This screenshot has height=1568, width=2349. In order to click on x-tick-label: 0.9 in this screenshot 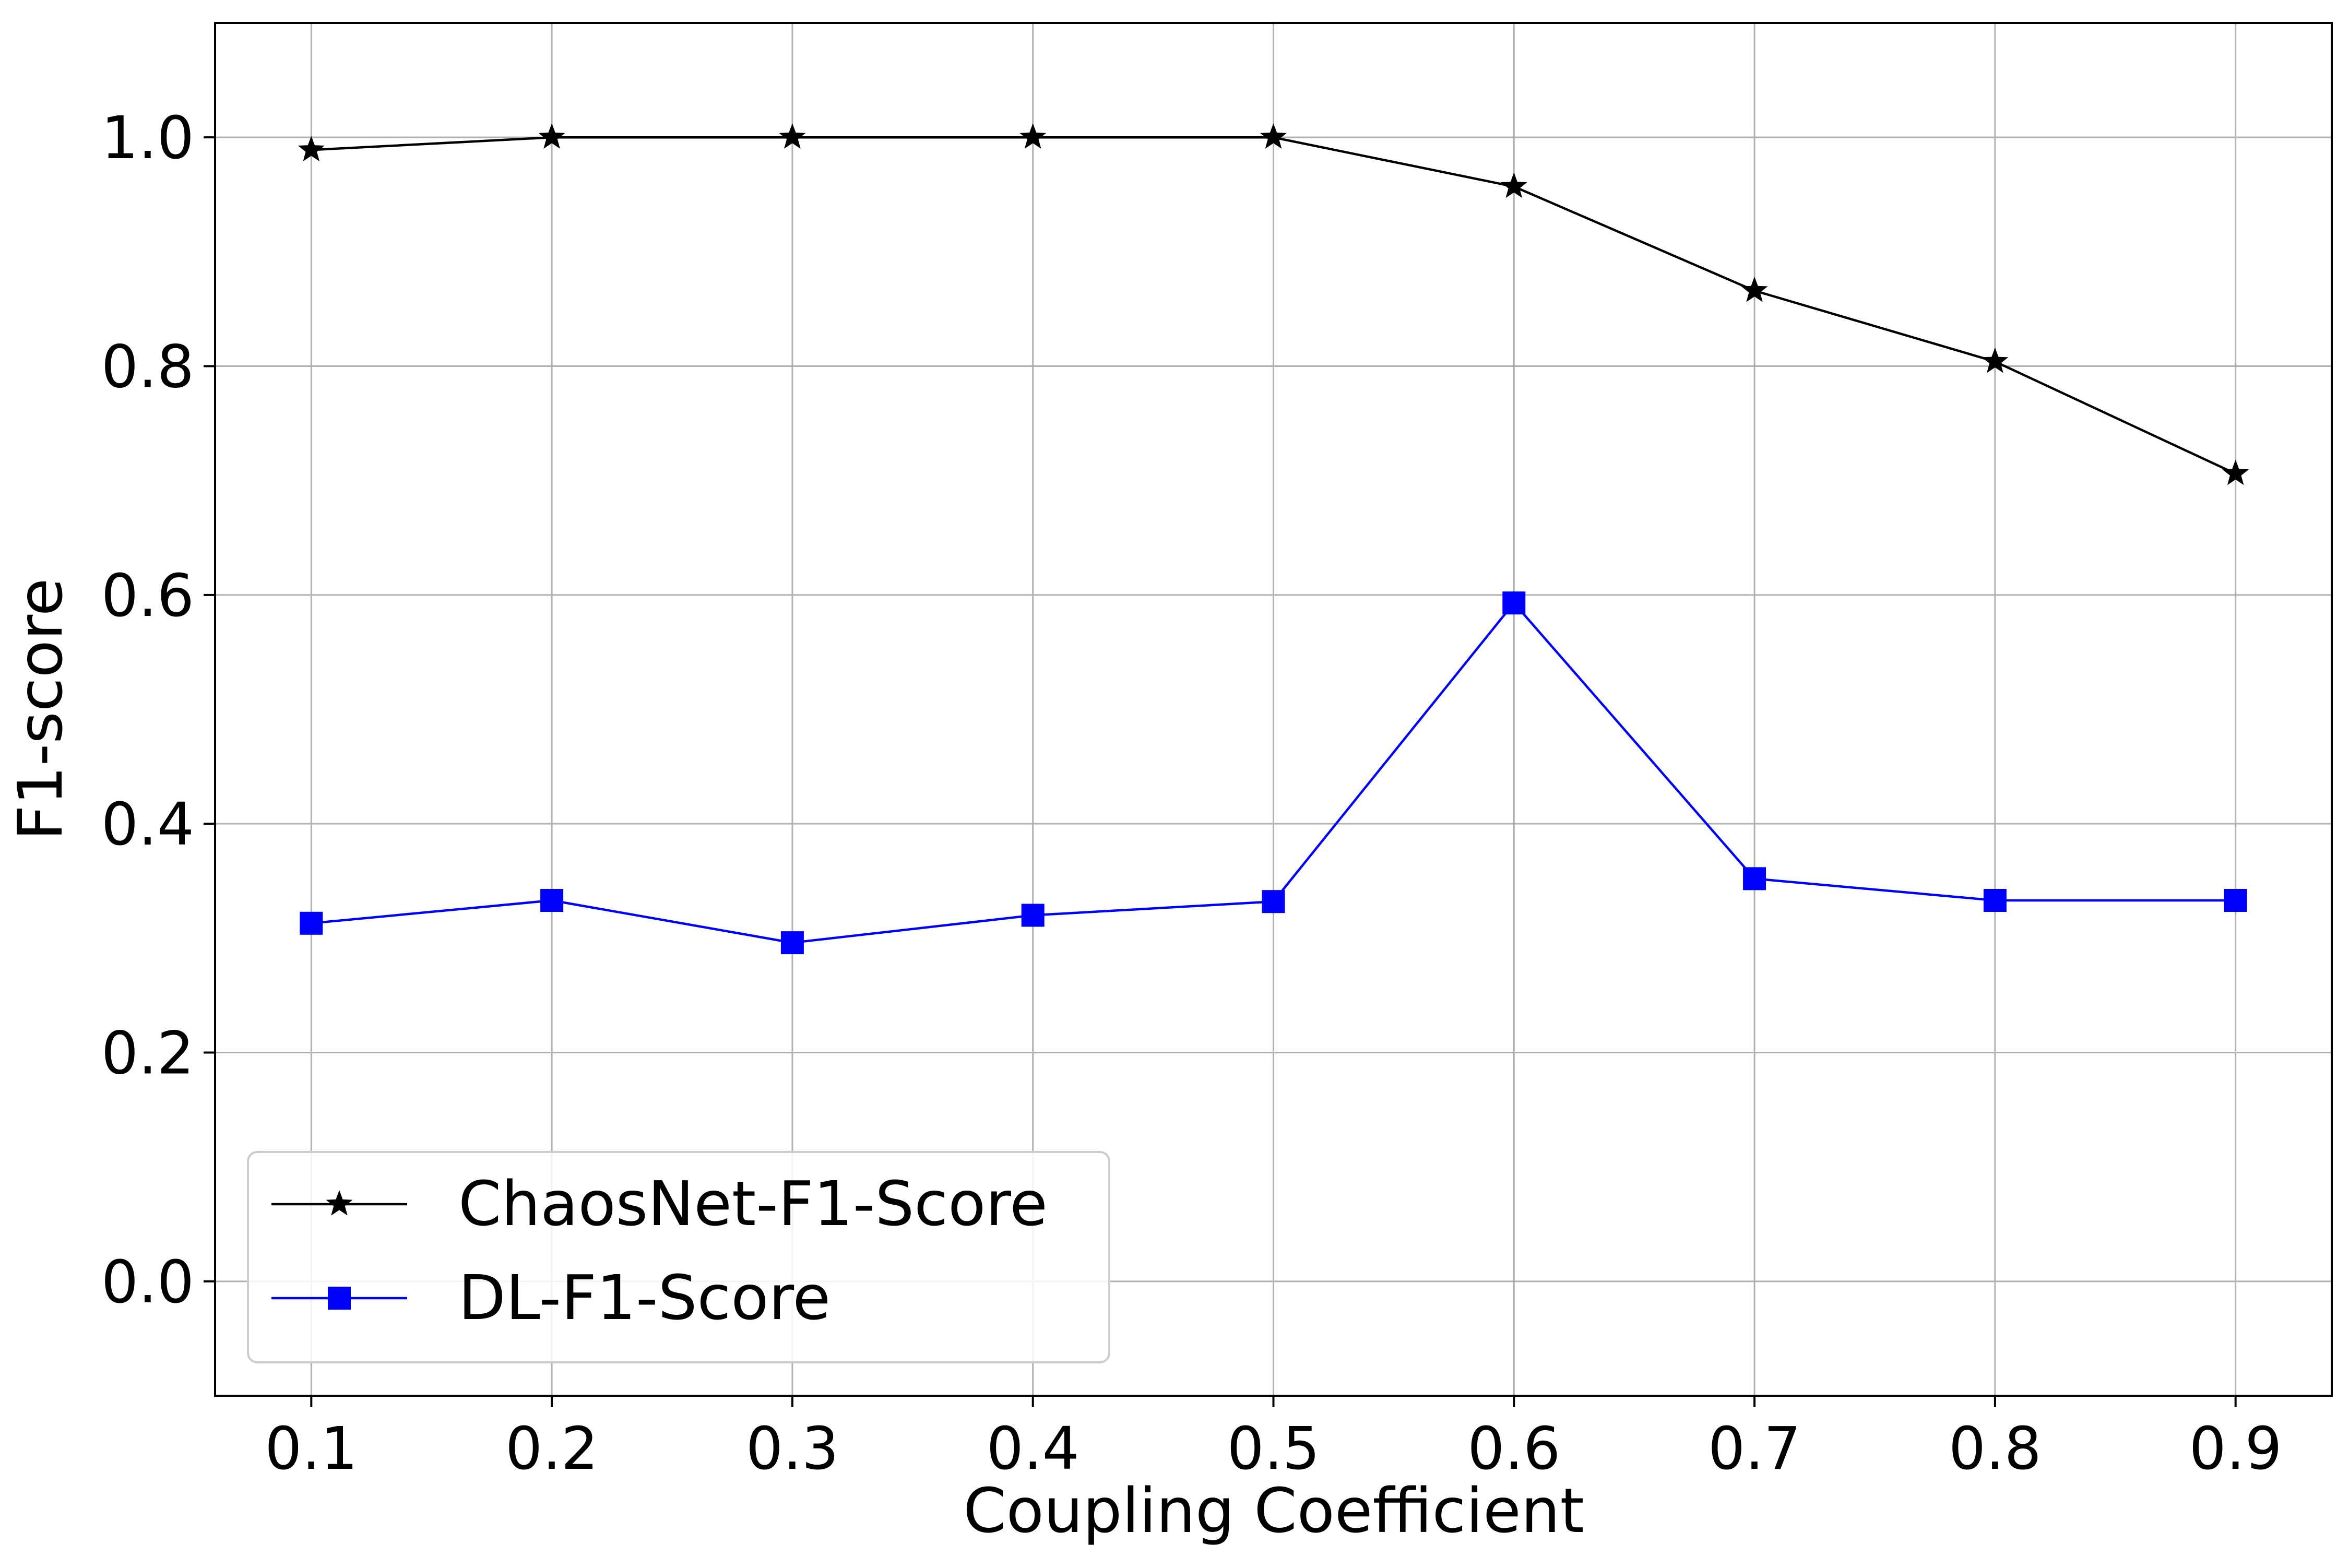, I will do `click(2235, 1449)`.